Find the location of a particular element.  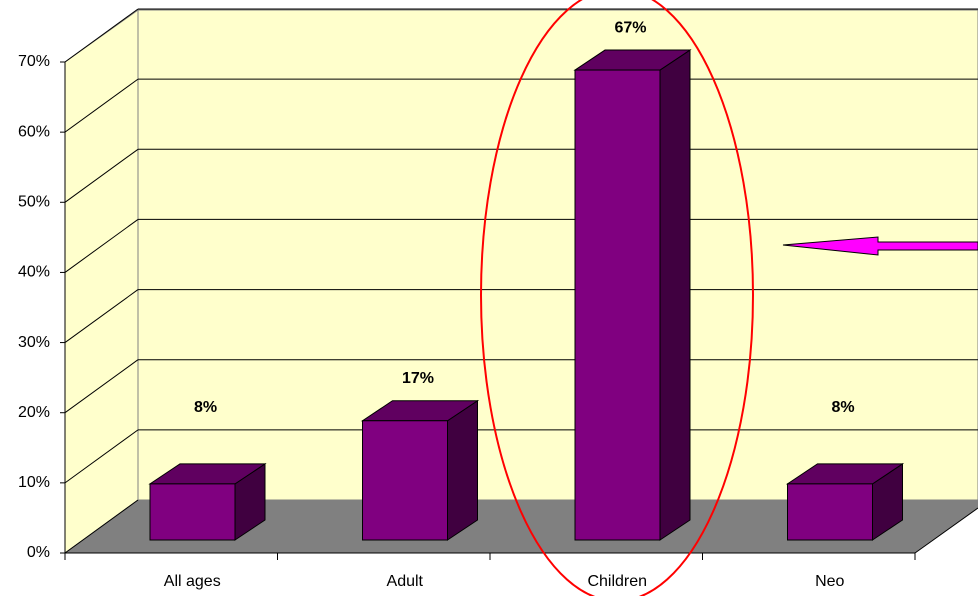

y-tick-label: 60% is located at coordinates (34, 131).